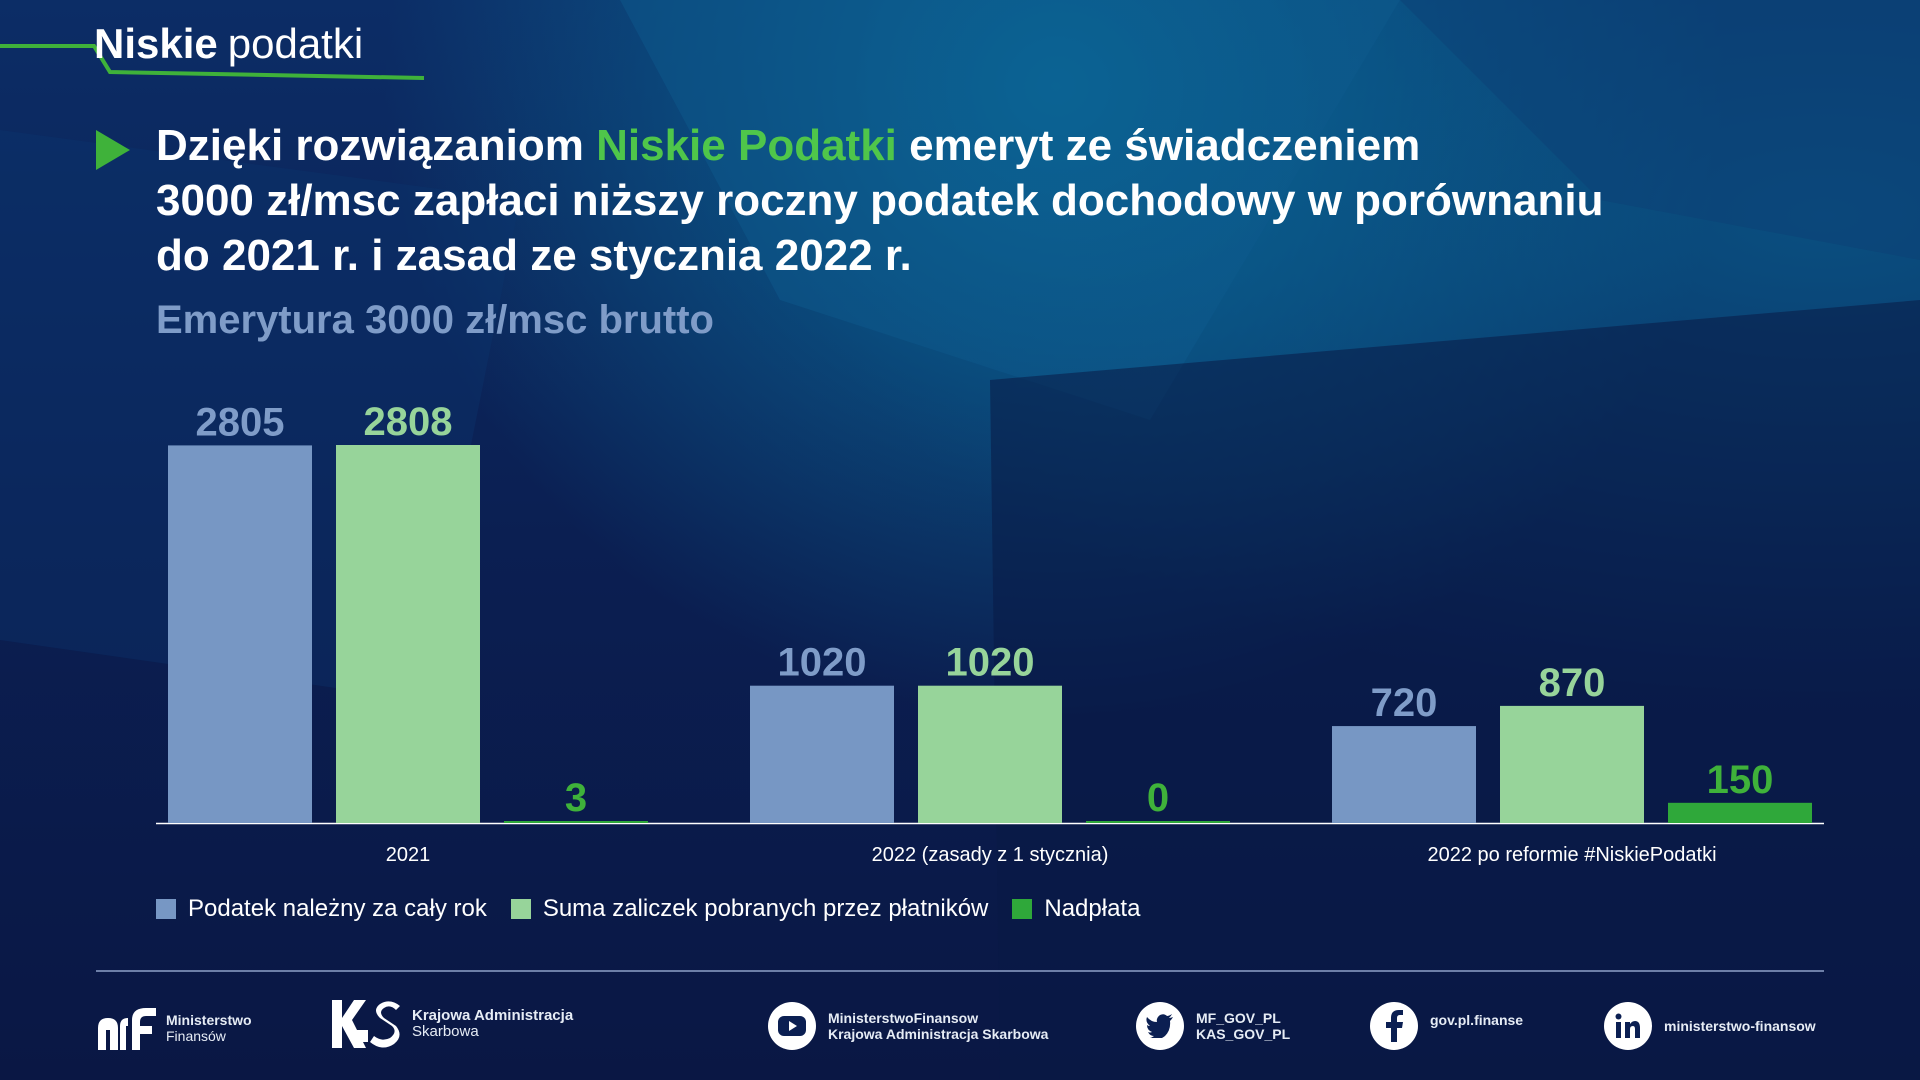 The image size is (1920, 1080). I want to click on twitter-icon, so click(1160, 1026).